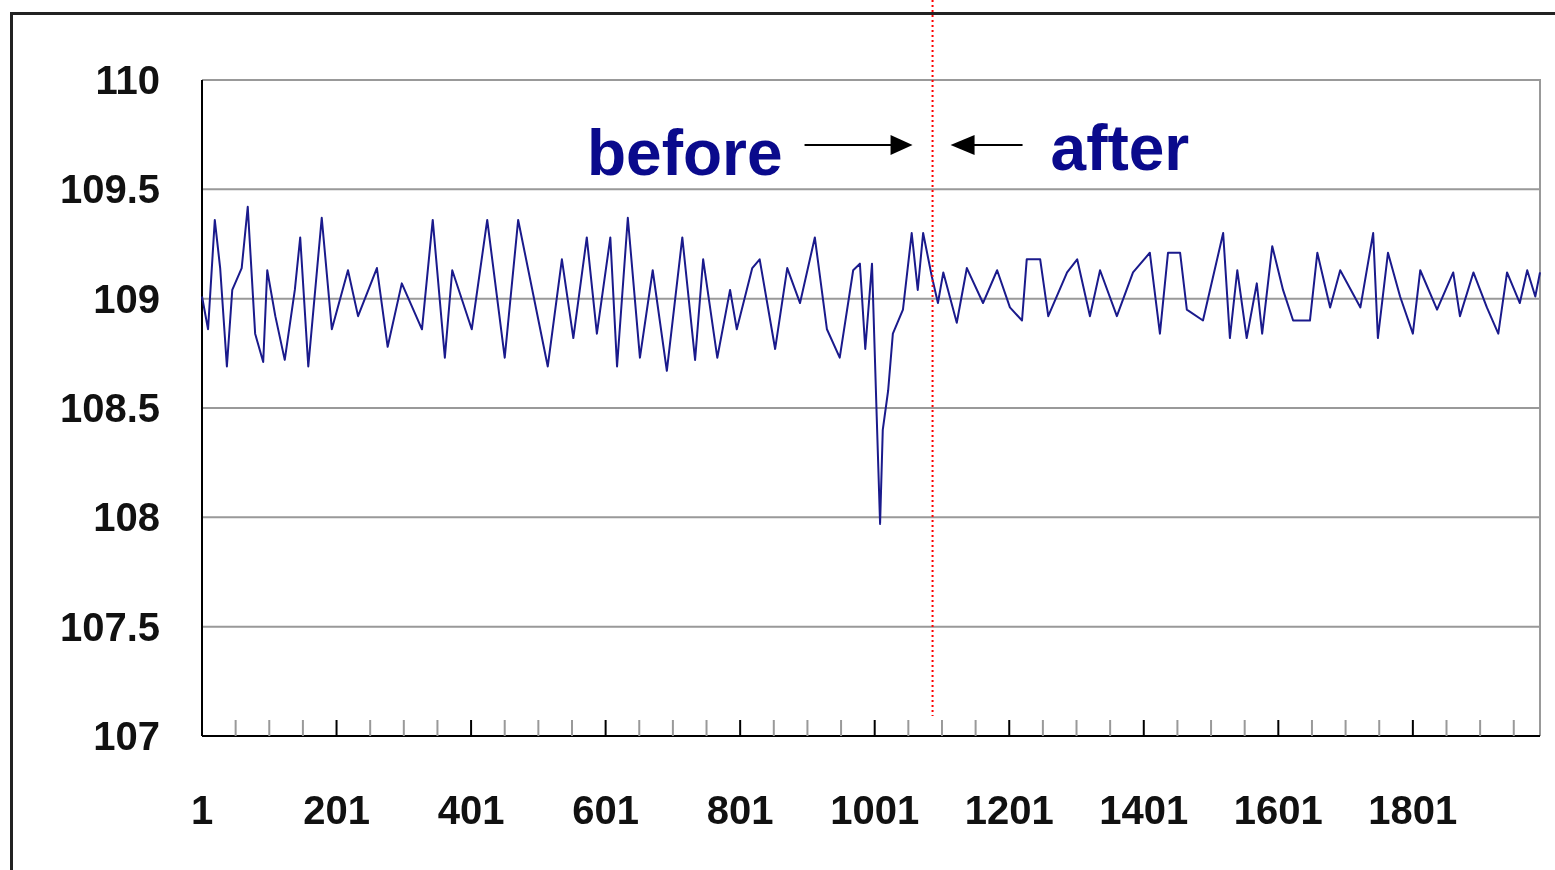 The image size is (1555, 870). What do you see at coordinates (109, 189) in the screenshot?
I see `y-tick-label: 109.5` at bounding box center [109, 189].